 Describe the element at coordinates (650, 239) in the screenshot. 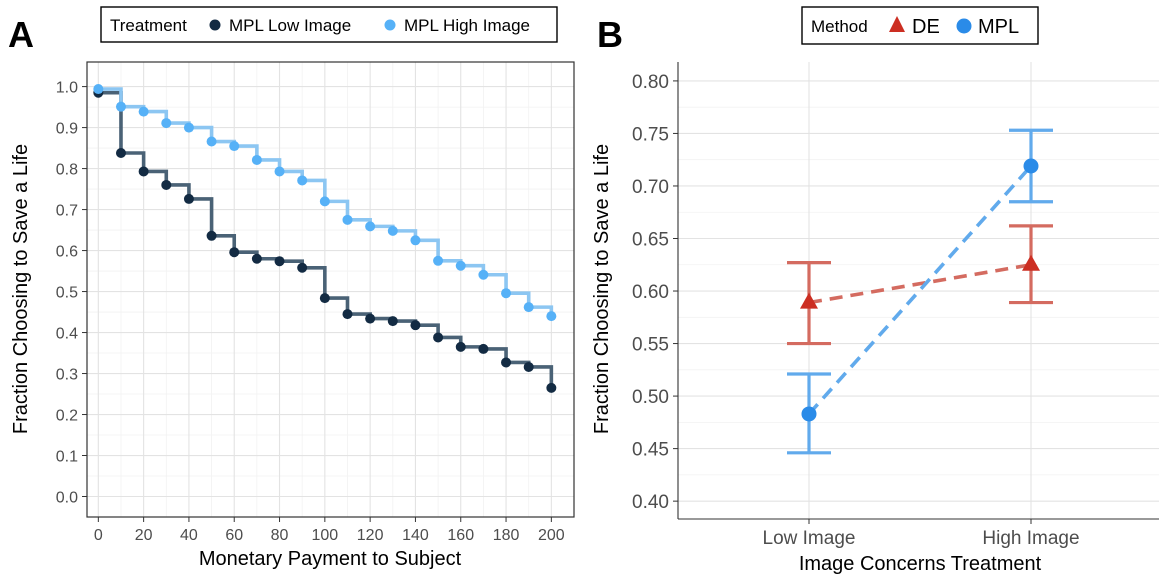

I see `panel-b-y-tick-label: 0.65` at that location.